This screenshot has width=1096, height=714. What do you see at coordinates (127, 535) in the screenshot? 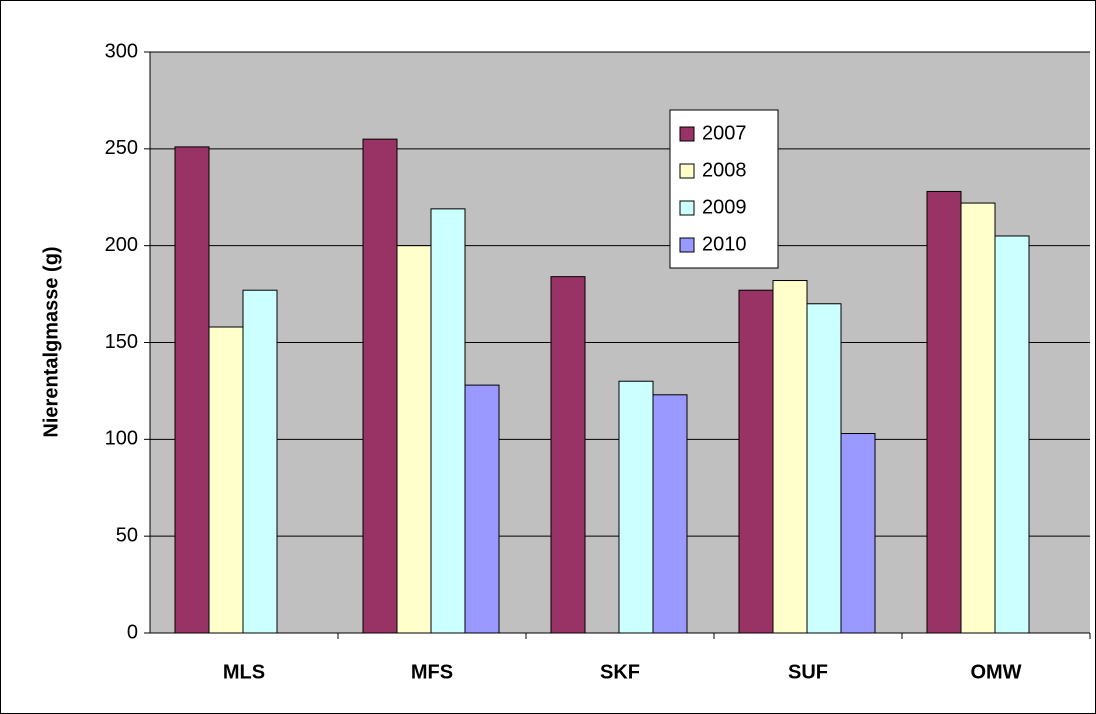
I see `y-tick-label: 50` at bounding box center [127, 535].